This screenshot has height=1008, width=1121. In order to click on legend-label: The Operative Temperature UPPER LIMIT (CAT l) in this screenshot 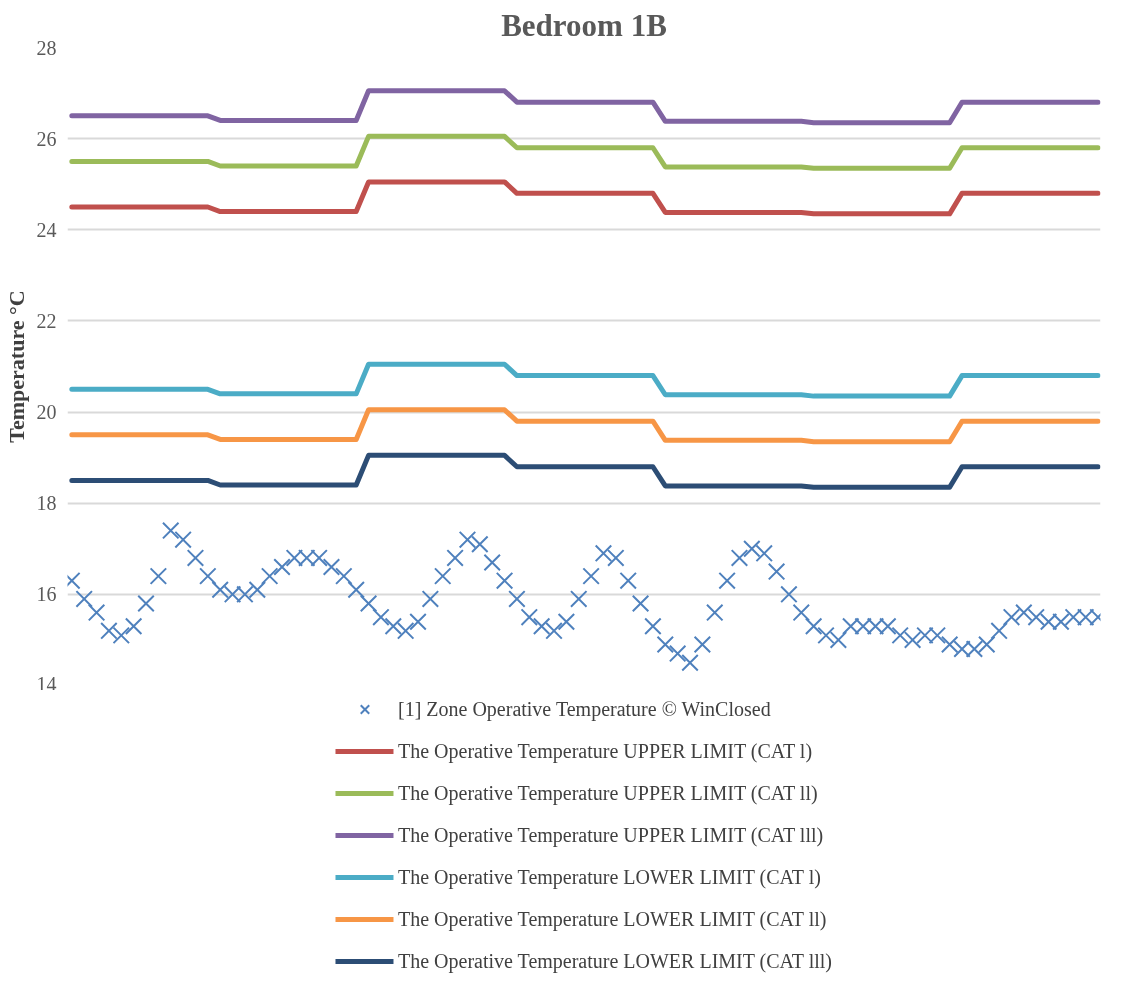, I will do `click(605, 751)`.